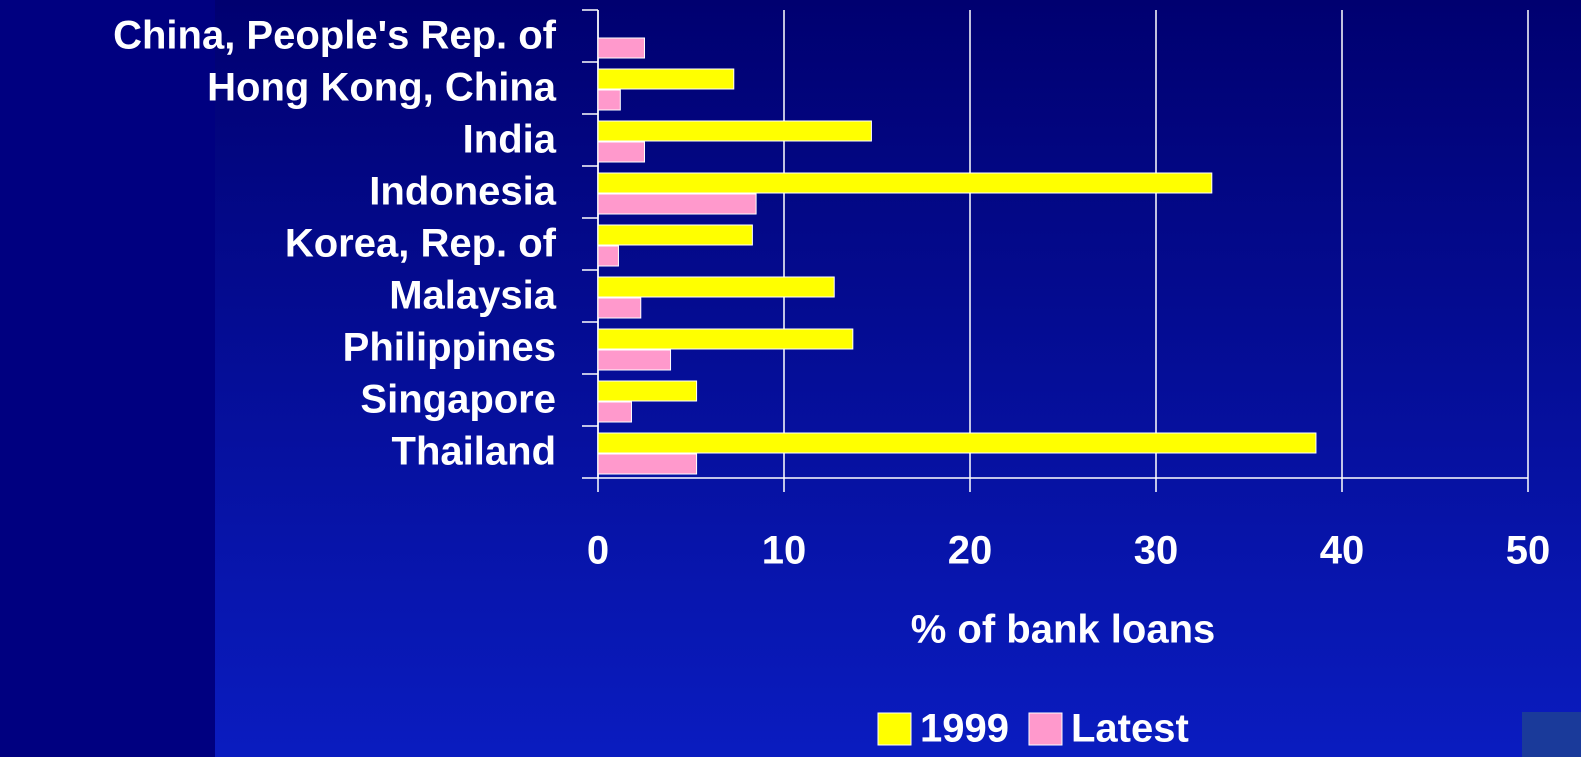 The width and height of the screenshot is (1581, 757). What do you see at coordinates (1528, 551) in the screenshot?
I see `x-tick-label: 50` at bounding box center [1528, 551].